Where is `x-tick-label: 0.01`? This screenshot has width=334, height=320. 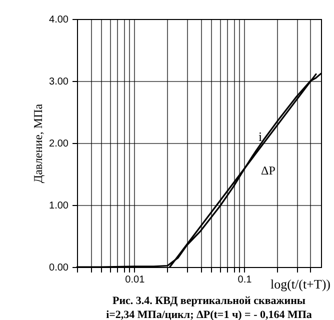 x-tick-label: 0.01 is located at coordinates (135, 280).